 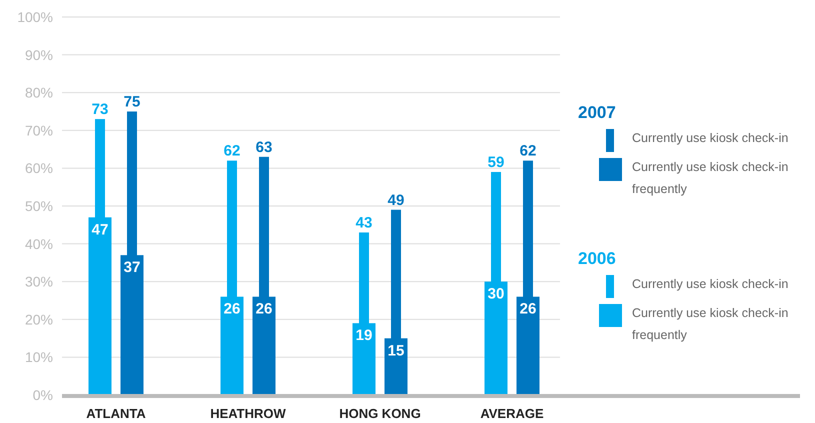 What do you see at coordinates (38, 357) in the screenshot?
I see `y-tick-label: 10%` at bounding box center [38, 357].